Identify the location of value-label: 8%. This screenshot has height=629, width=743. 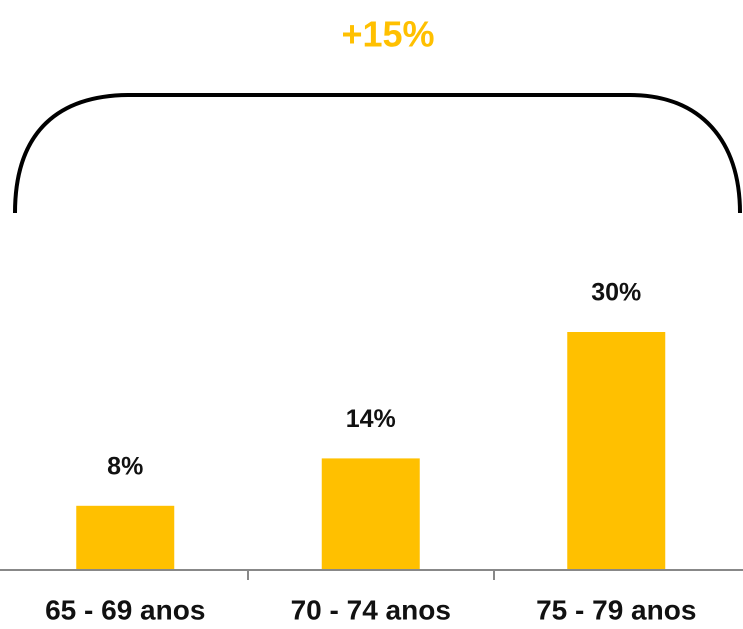
(125, 466).